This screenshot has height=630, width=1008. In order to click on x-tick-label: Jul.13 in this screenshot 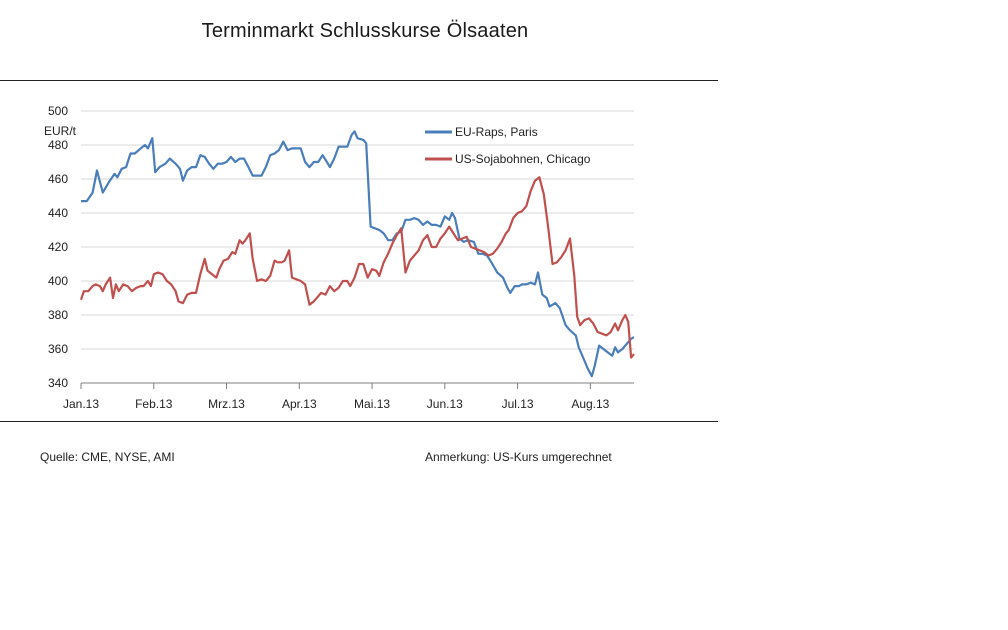, I will do `click(518, 404)`.